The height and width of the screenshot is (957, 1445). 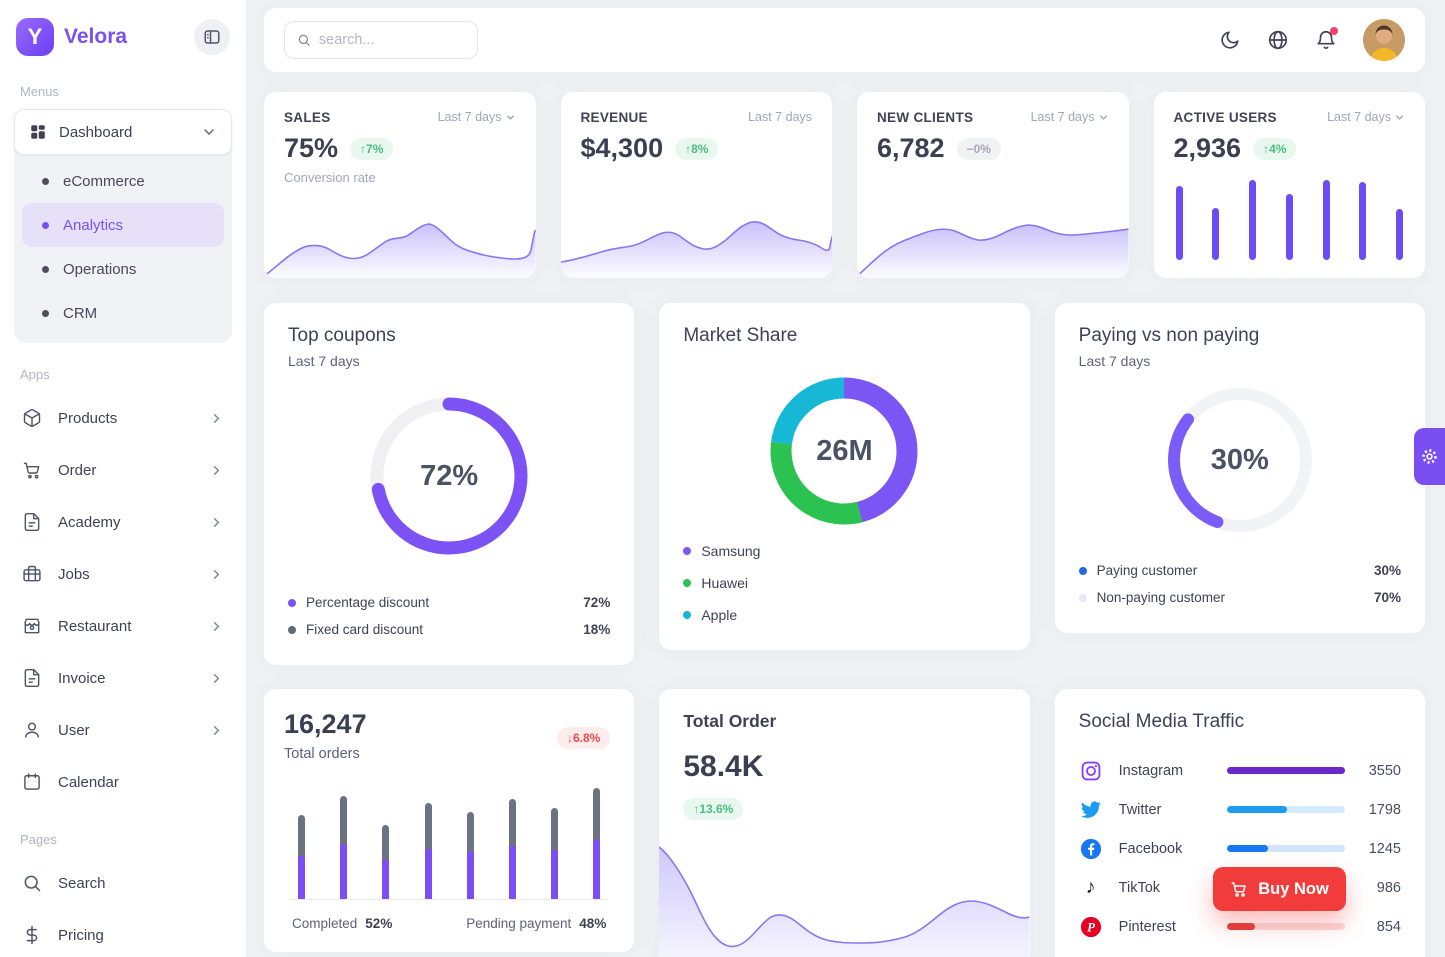 What do you see at coordinates (1091, 927) in the screenshot?
I see `pinterest-icon: P` at bounding box center [1091, 927].